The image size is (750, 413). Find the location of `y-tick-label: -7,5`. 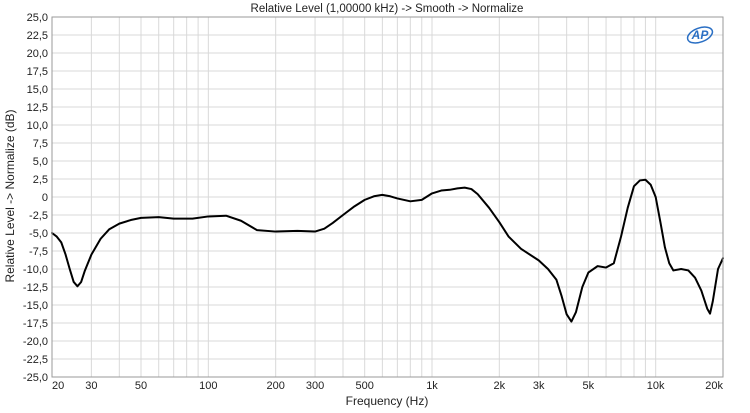

y-tick-label: -7,5 is located at coordinates (38, 252).